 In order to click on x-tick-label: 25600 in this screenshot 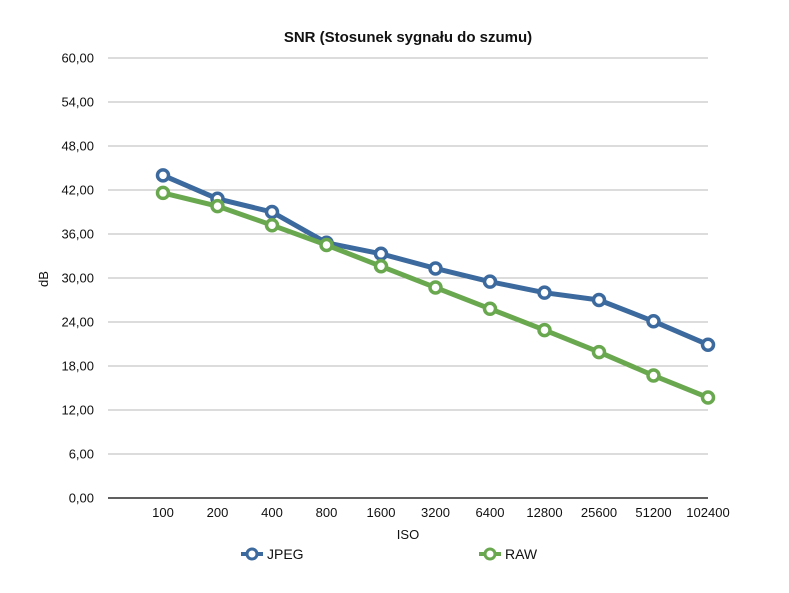, I will do `click(599, 512)`.